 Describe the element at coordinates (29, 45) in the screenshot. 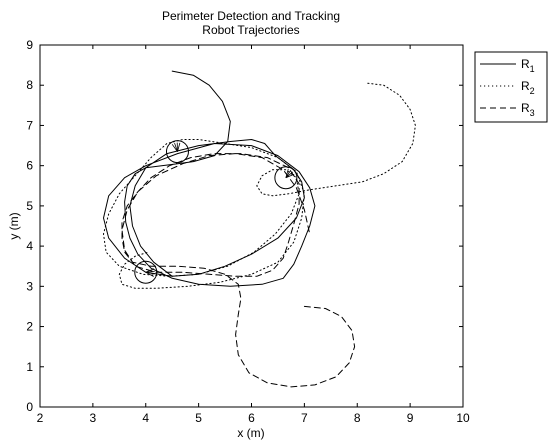

I see `y-tick-label: 9` at that location.